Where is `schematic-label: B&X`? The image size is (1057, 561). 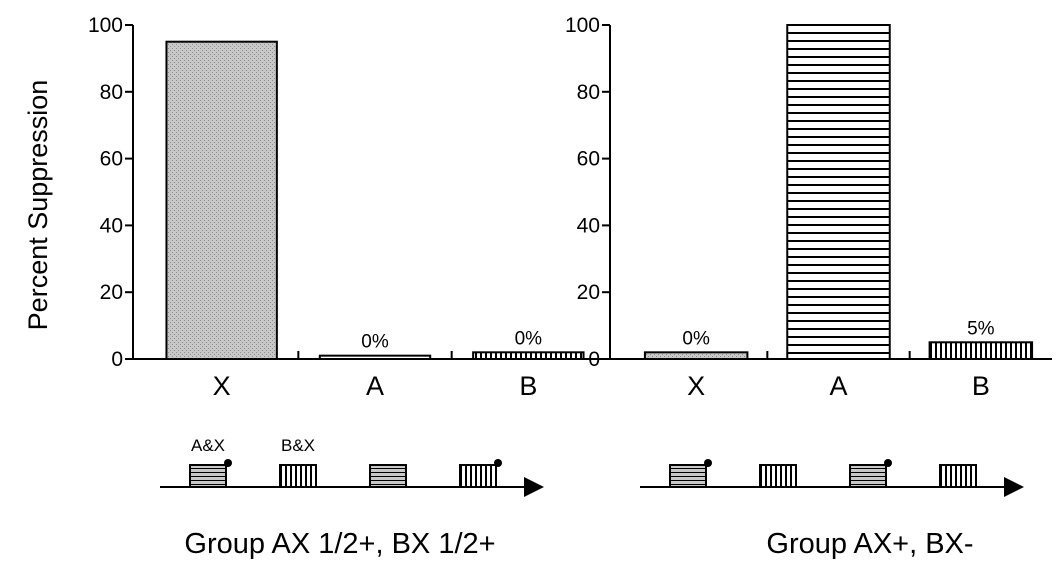 schematic-label: B&X is located at coordinates (298, 445).